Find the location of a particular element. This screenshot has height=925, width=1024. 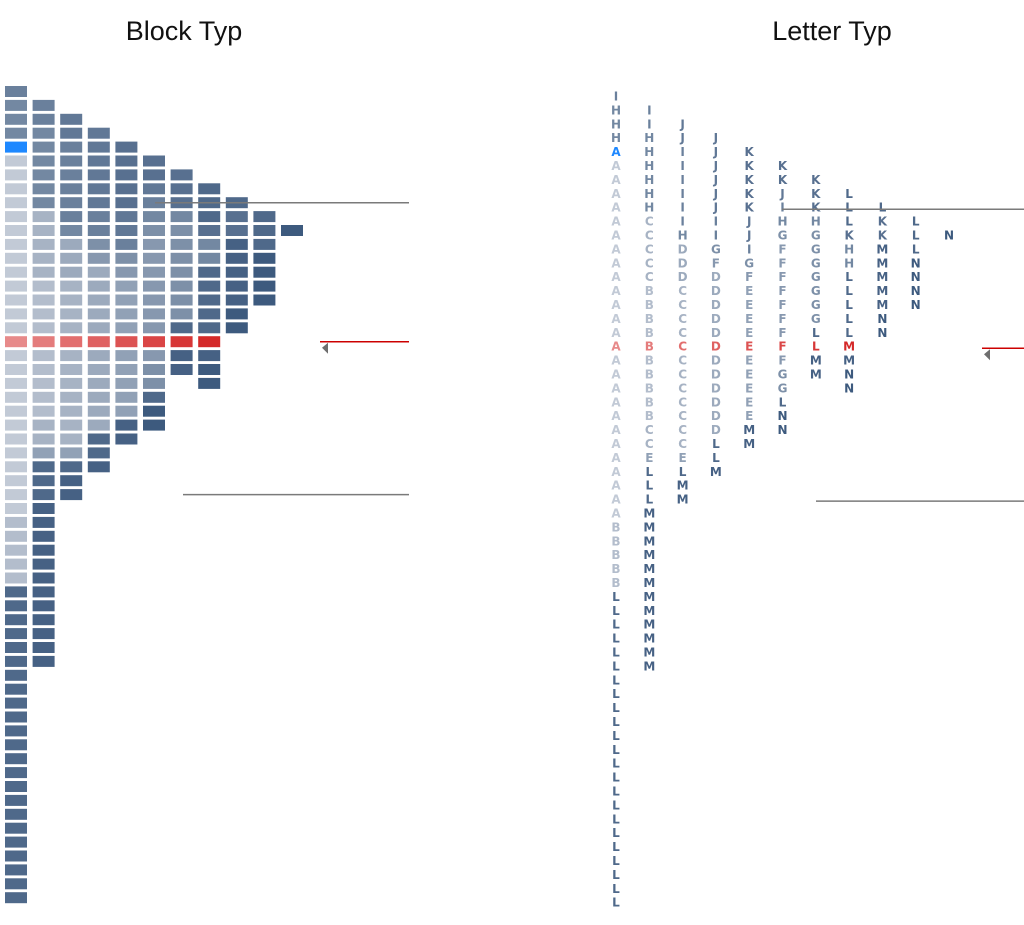

block-tpo-G-c6-r14 is located at coordinates (181, 286).